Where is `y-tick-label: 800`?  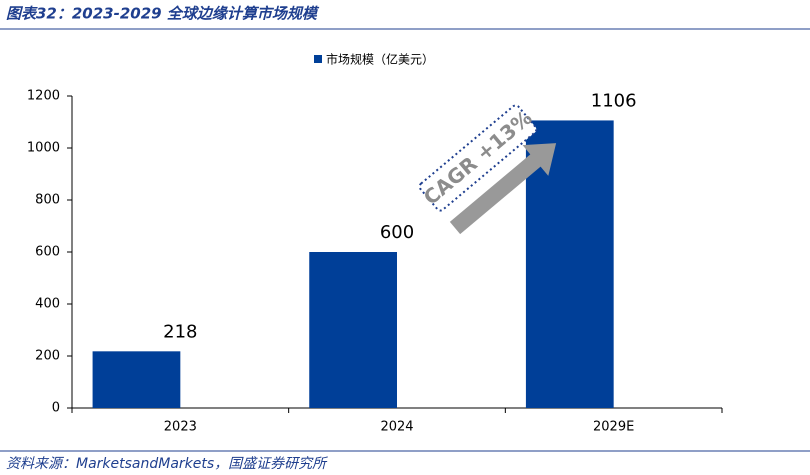
y-tick-label: 800 is located at coordinates (47, 200).